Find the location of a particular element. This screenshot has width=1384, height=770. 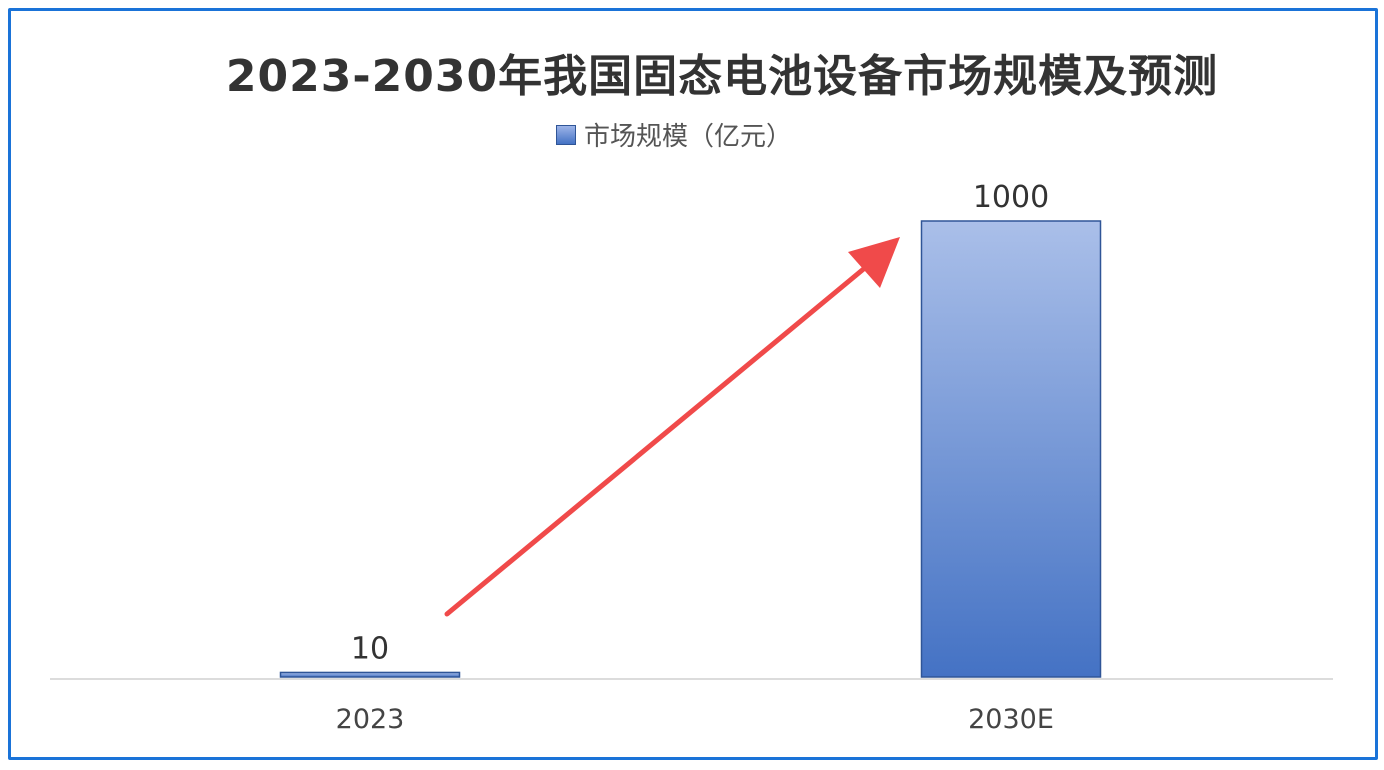

bar-2030E is located at coordinates (1011, 449).